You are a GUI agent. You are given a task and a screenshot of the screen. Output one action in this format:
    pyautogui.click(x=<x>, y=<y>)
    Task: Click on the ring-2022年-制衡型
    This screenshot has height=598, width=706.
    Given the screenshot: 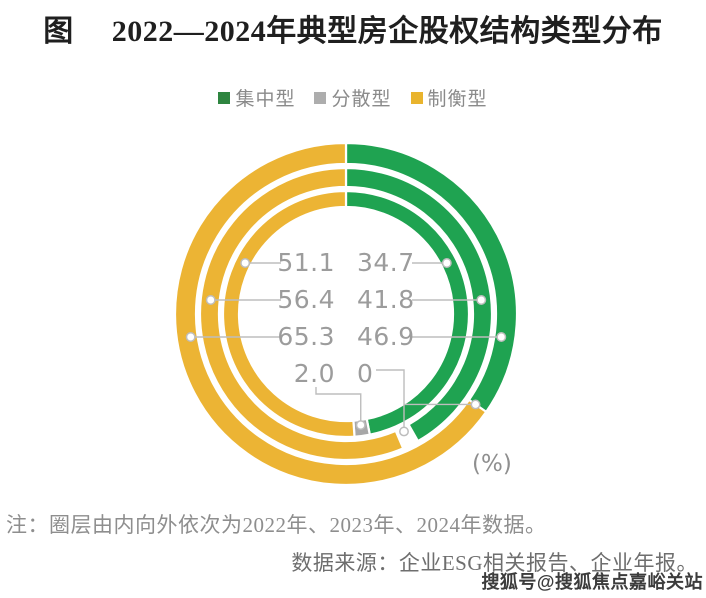 What is the action you would take?
    pyautogui.click(x=288, y=314)
    